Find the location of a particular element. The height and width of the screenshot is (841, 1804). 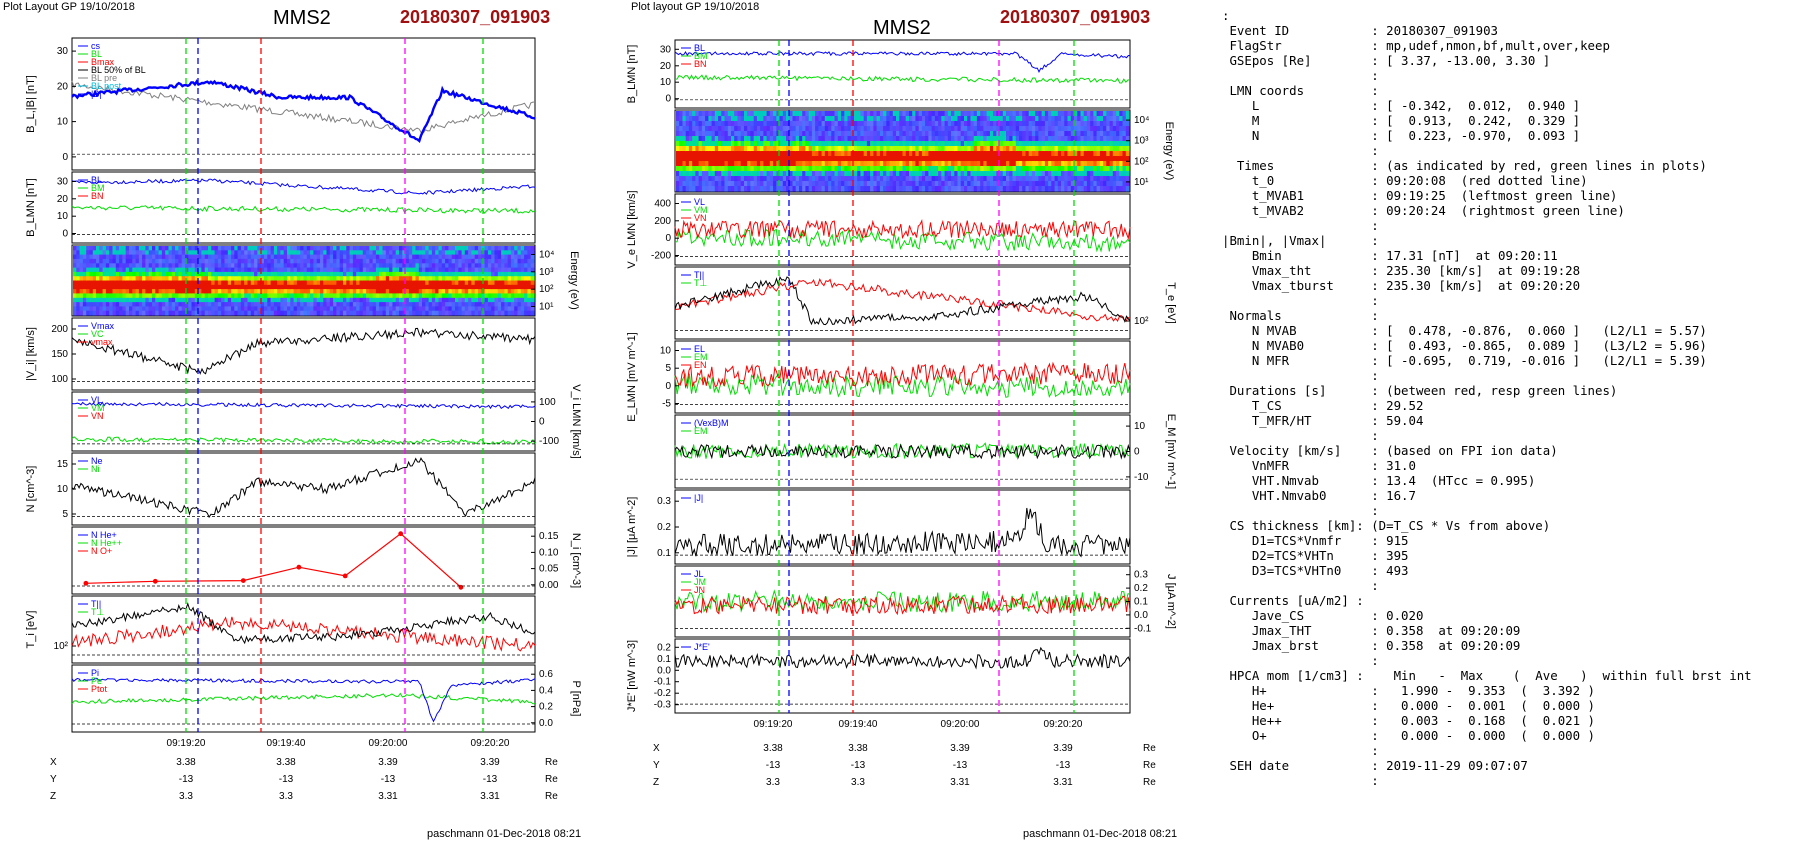

right-panel-2-ytick-3: 10³ is located at coordinates (1141, 141).